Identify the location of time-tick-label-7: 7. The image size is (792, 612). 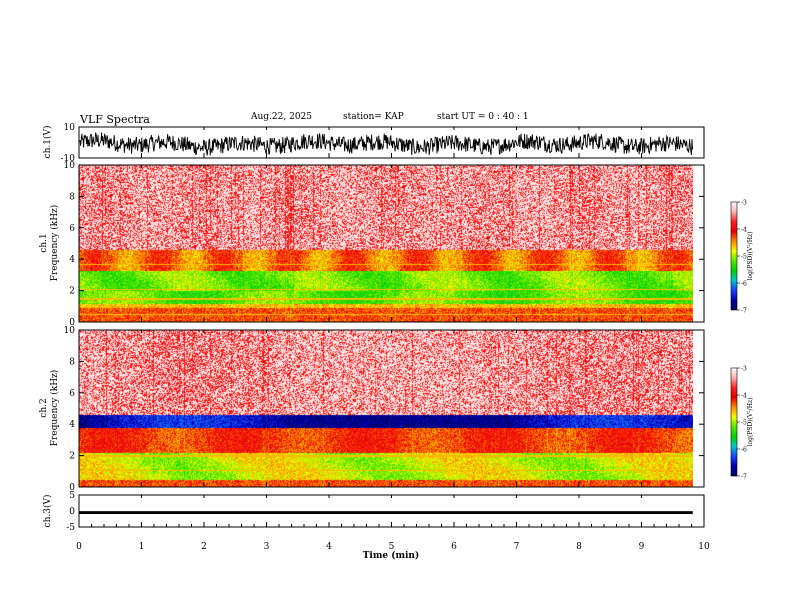
(517, 547).